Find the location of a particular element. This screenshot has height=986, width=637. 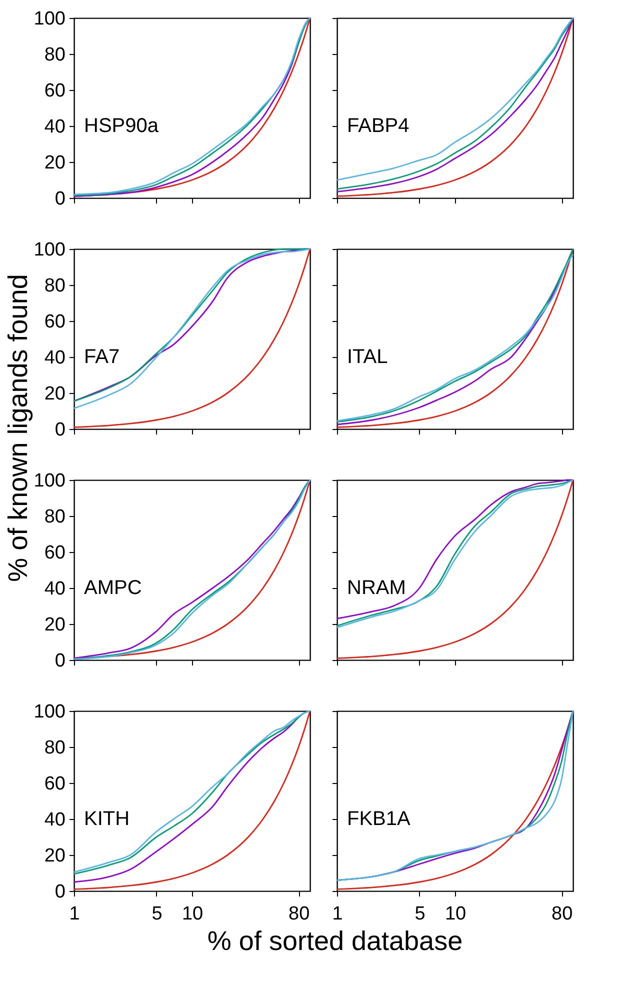

annotation: HSP90a is located at coordinates (122, 126).